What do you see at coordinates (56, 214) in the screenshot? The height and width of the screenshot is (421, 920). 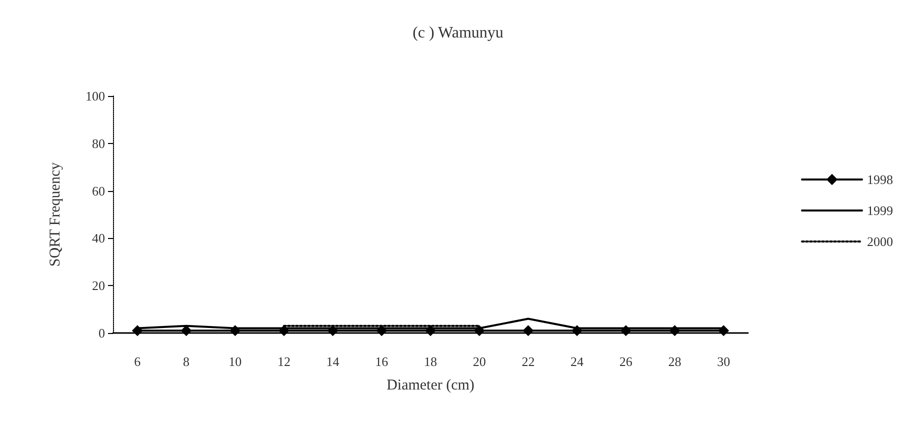 I see `y-axis-title: SQRT Frequency` at bounding box center [56, 214].